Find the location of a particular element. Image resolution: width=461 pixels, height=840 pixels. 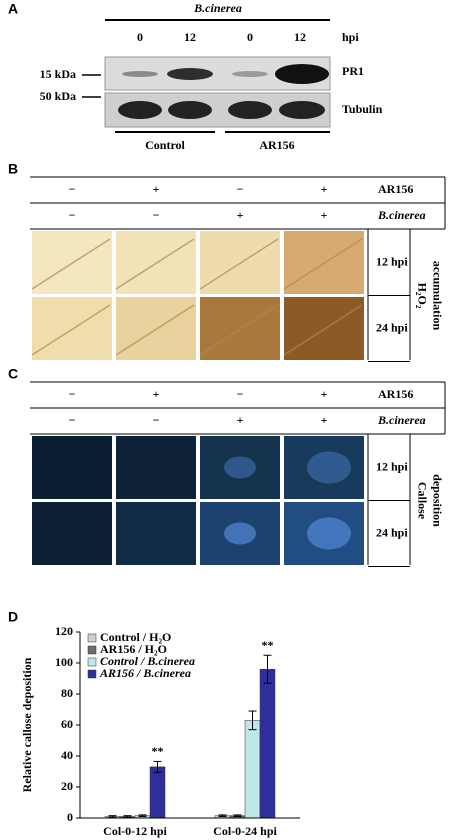

group-label: AR156 is located at coordinates (276, 145).